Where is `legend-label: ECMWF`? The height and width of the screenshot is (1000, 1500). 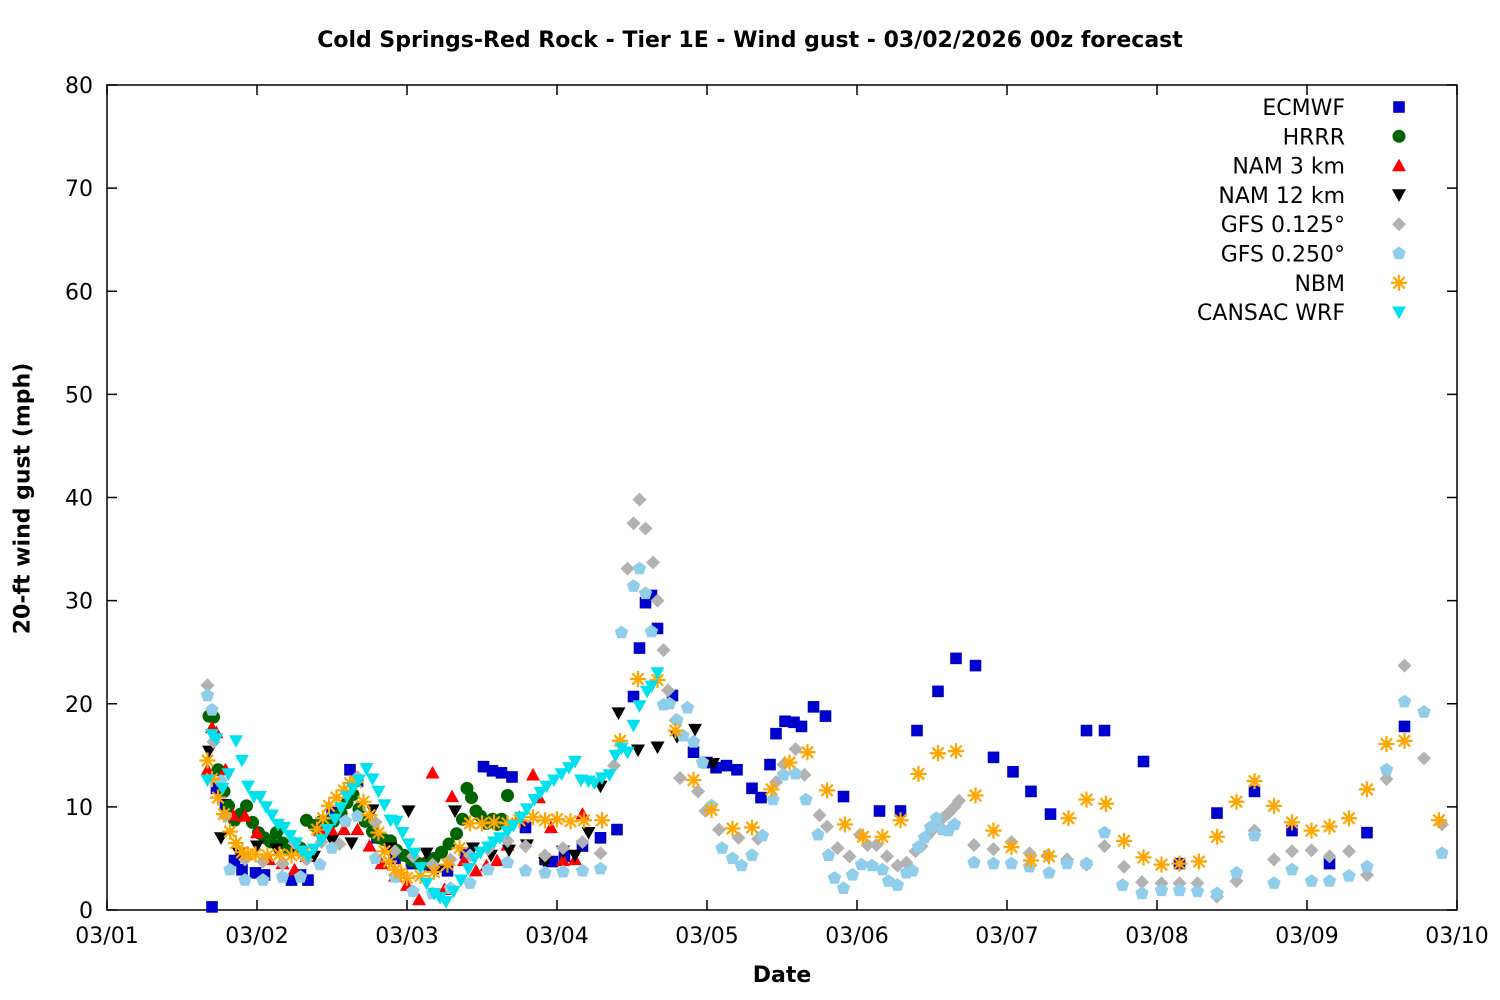
legend-label: ECMWF is located at coordinates (1303, 108).